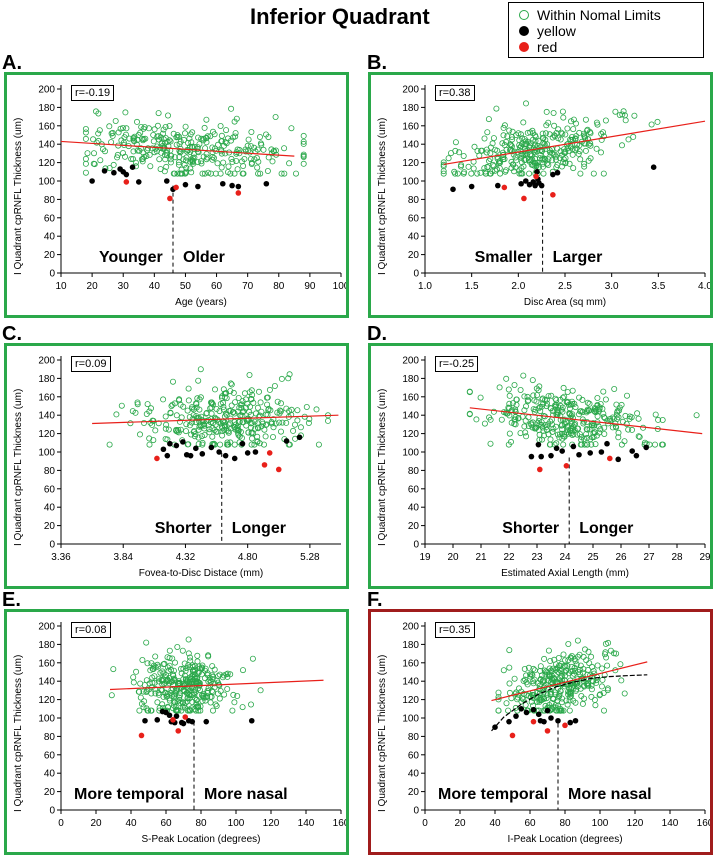 The height and width of the screenshot is (857, 716). I want to click on y-tick-label: 180, so click(410, 108).